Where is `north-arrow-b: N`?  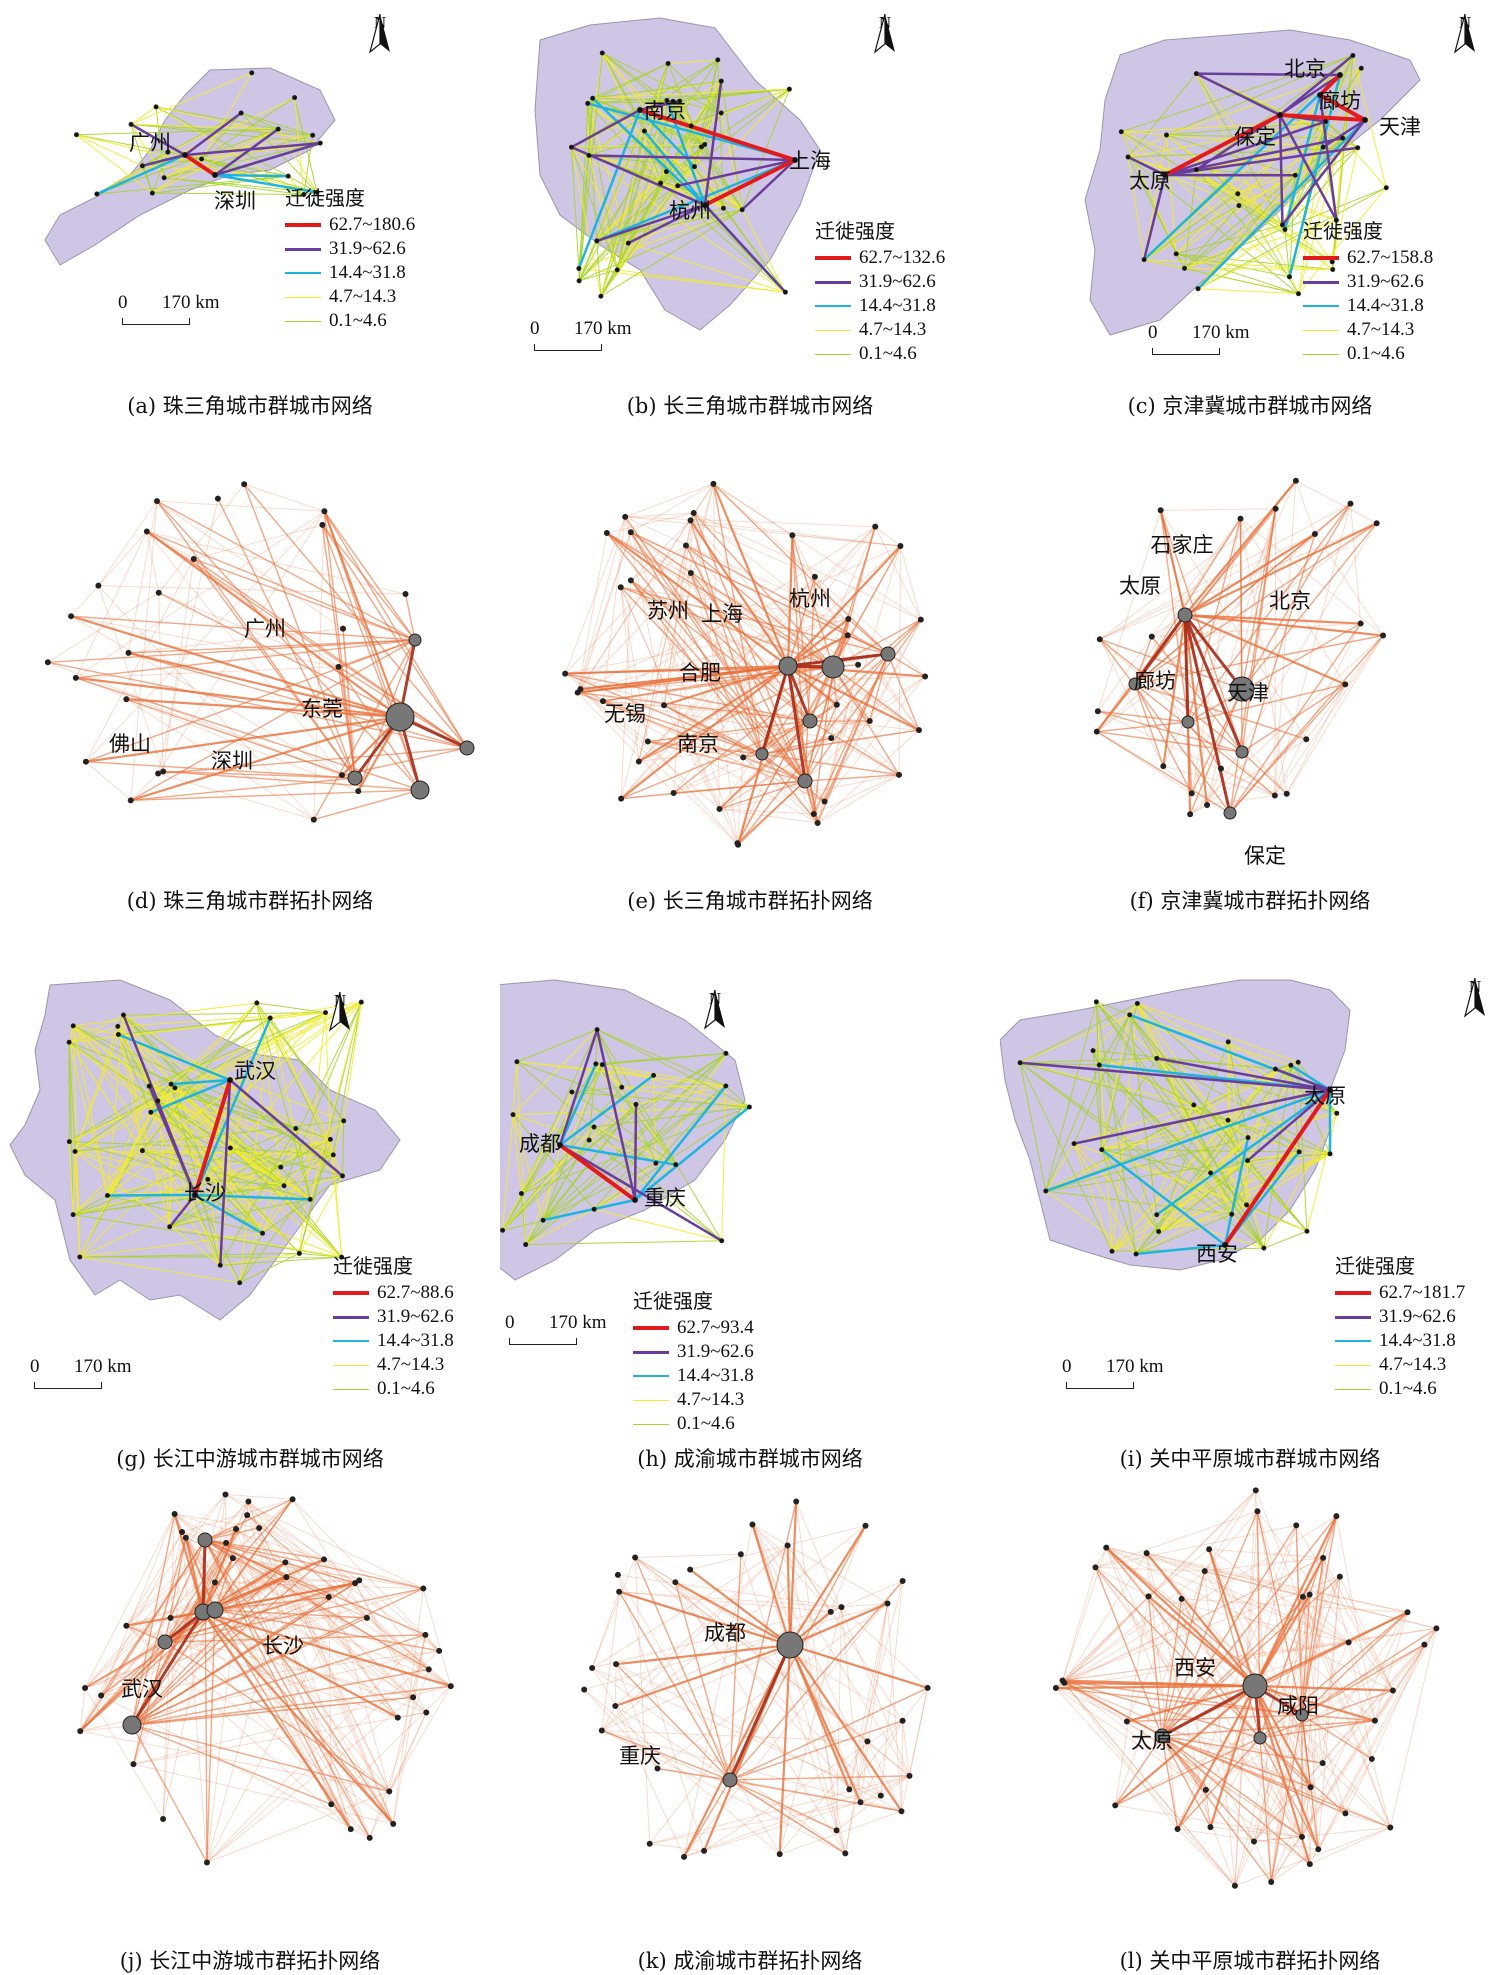 north-arrow-b: N is located at coordinates (885, 23).